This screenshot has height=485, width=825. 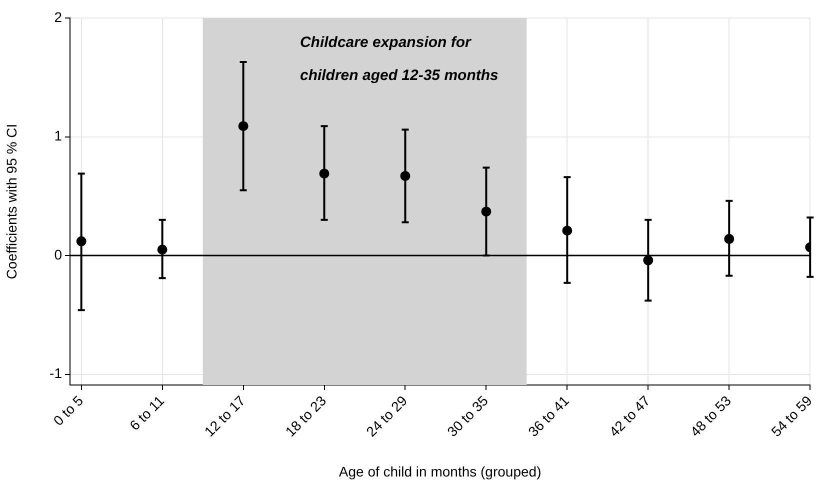 I want to click on band-label: Childcare expansion for children aged 12-35 months, so click(x=399, y=59).